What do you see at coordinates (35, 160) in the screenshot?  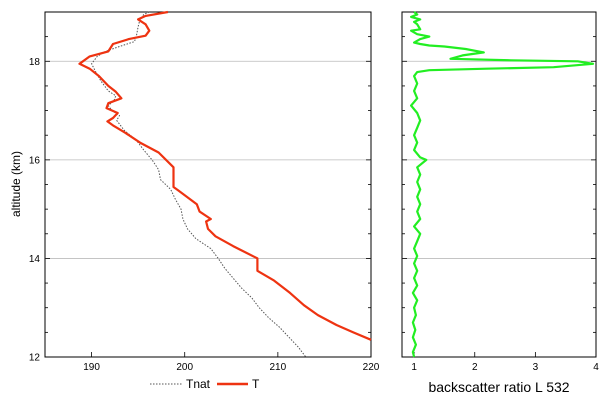 I see `temperature-ytick-label: 16` at bounding box center [35, 160].